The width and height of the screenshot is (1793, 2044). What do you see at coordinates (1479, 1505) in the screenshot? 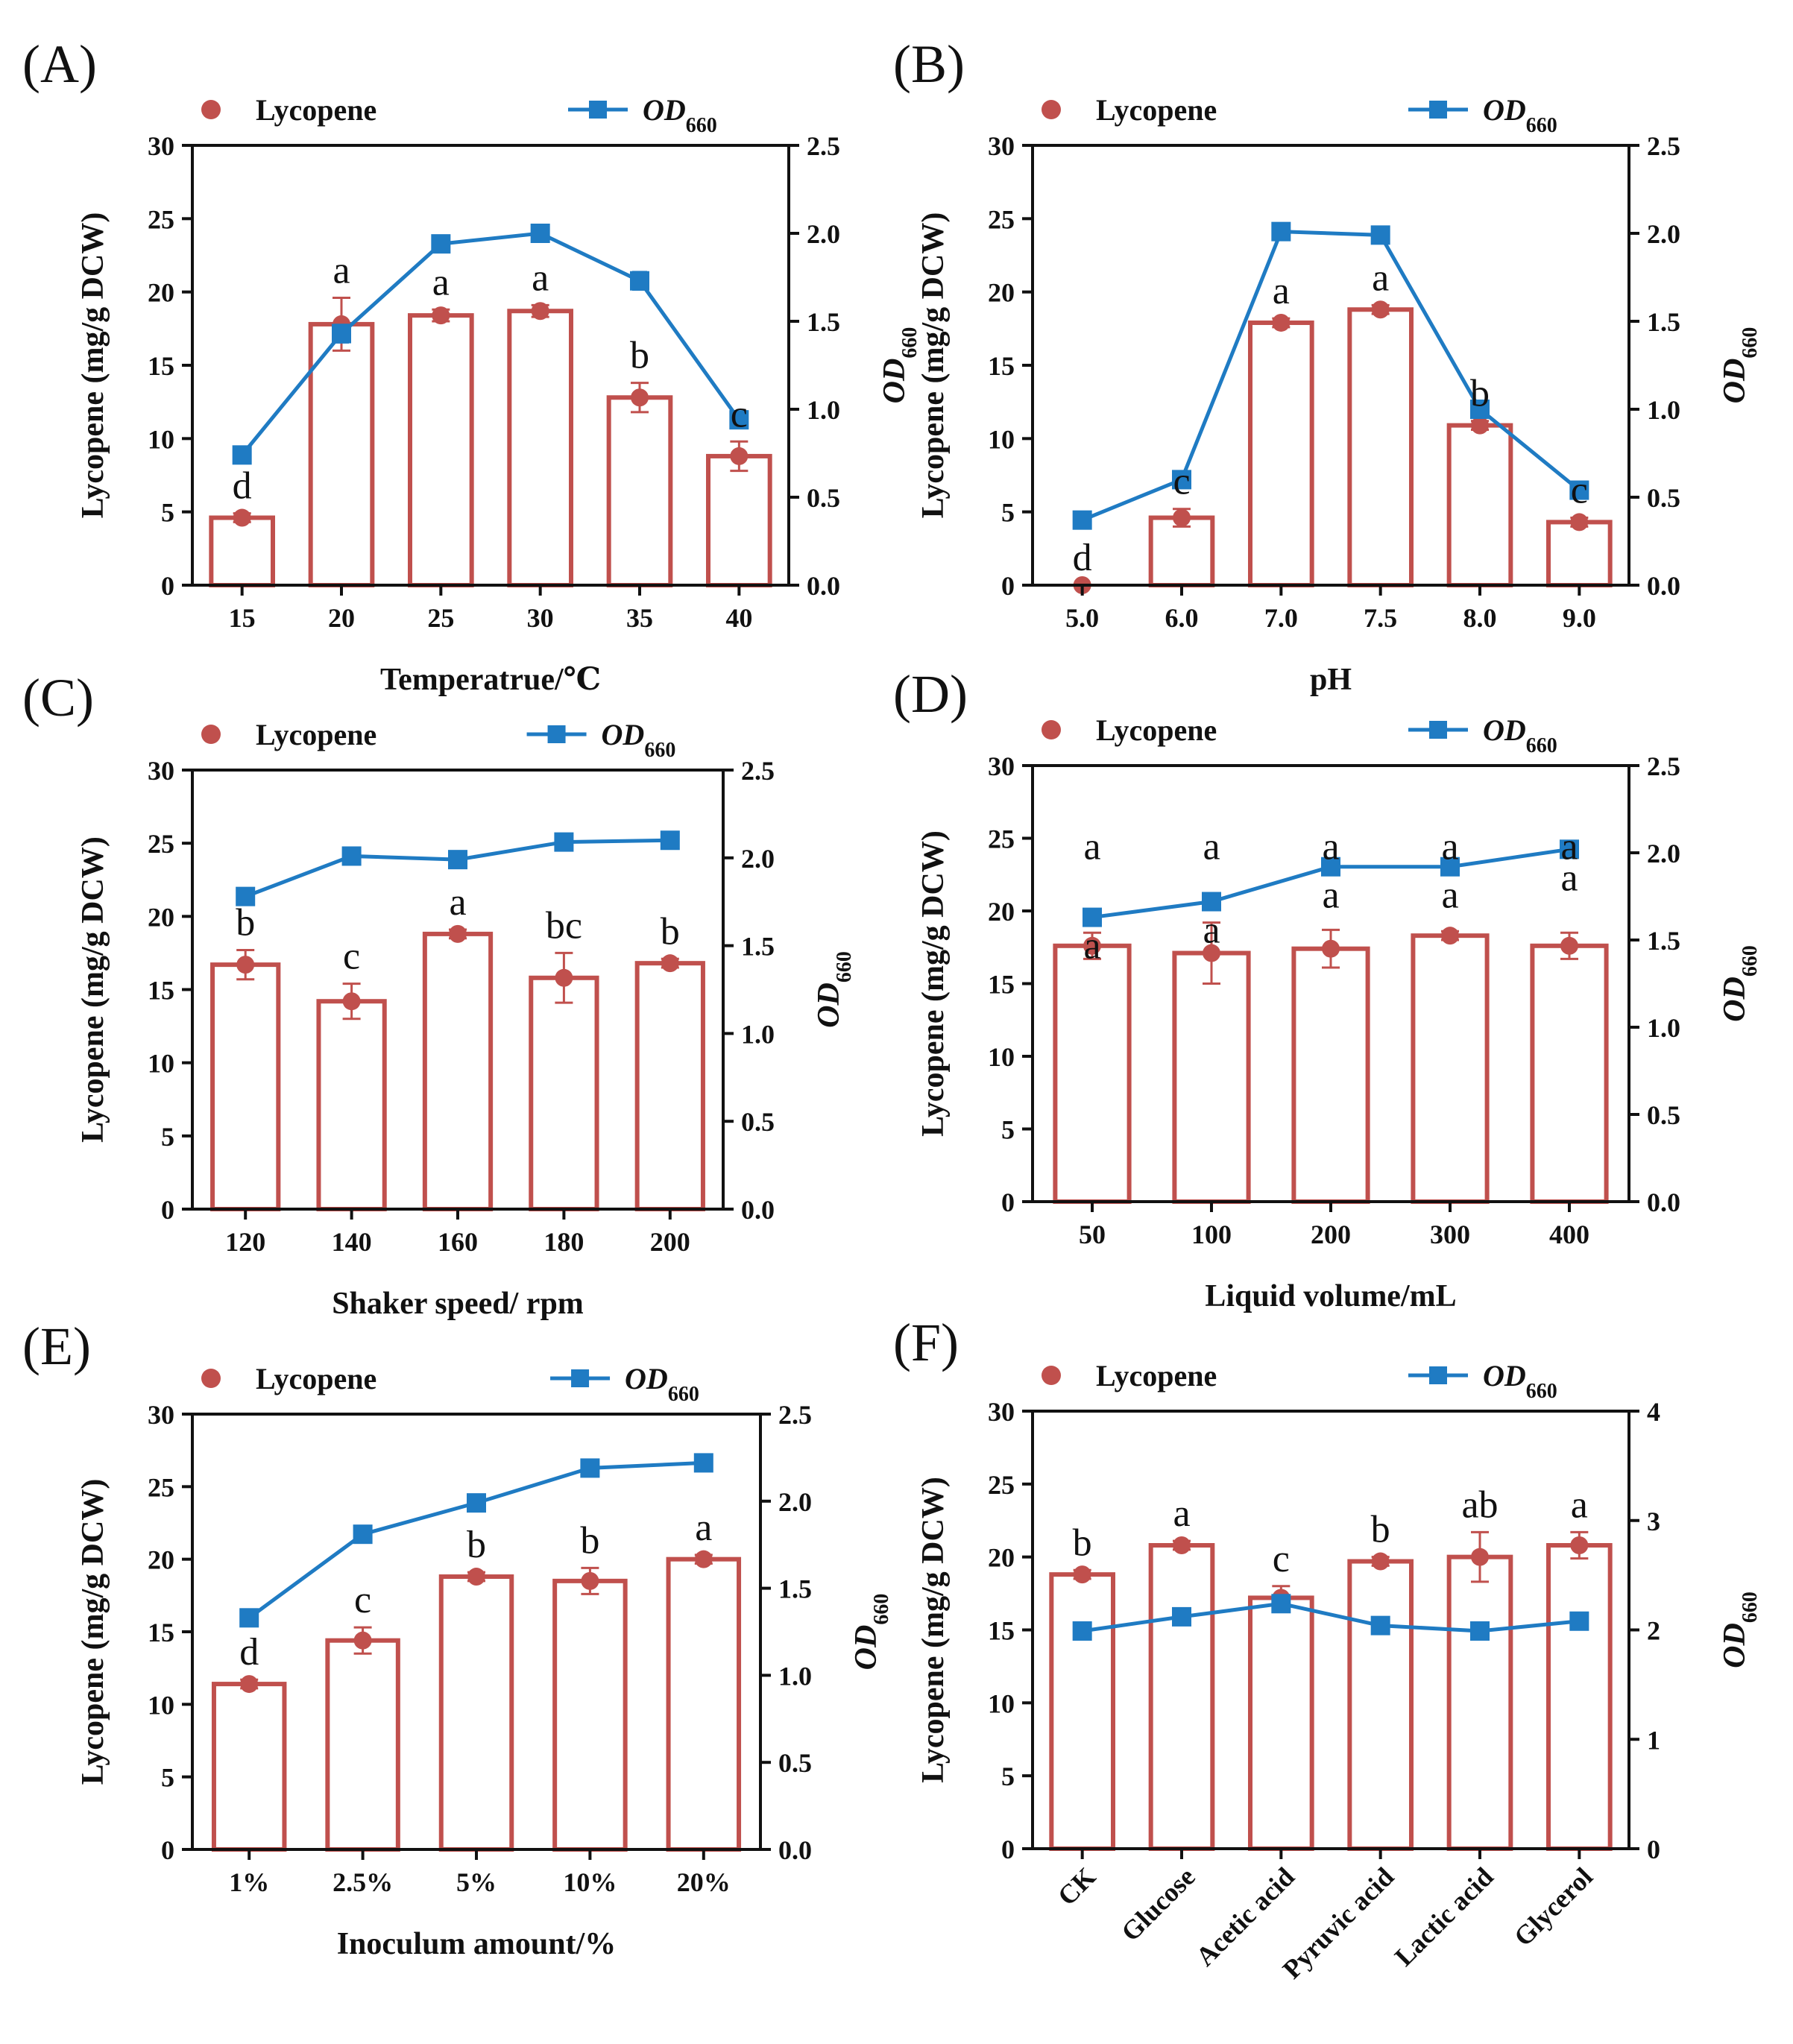
I see `significance-letter: ab` at bounding box center [1479, 1505].